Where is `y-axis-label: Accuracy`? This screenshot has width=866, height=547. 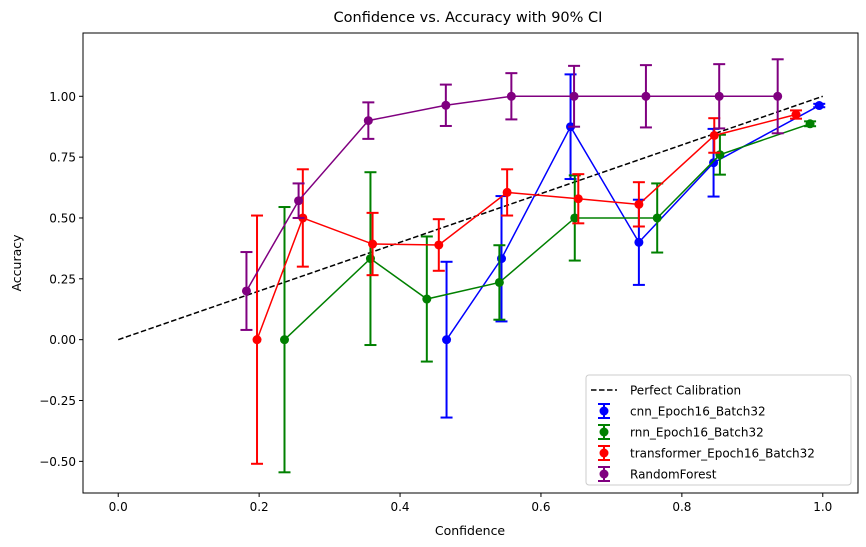
y-axis-label: Accuracy is located at coordinates (16, 263).